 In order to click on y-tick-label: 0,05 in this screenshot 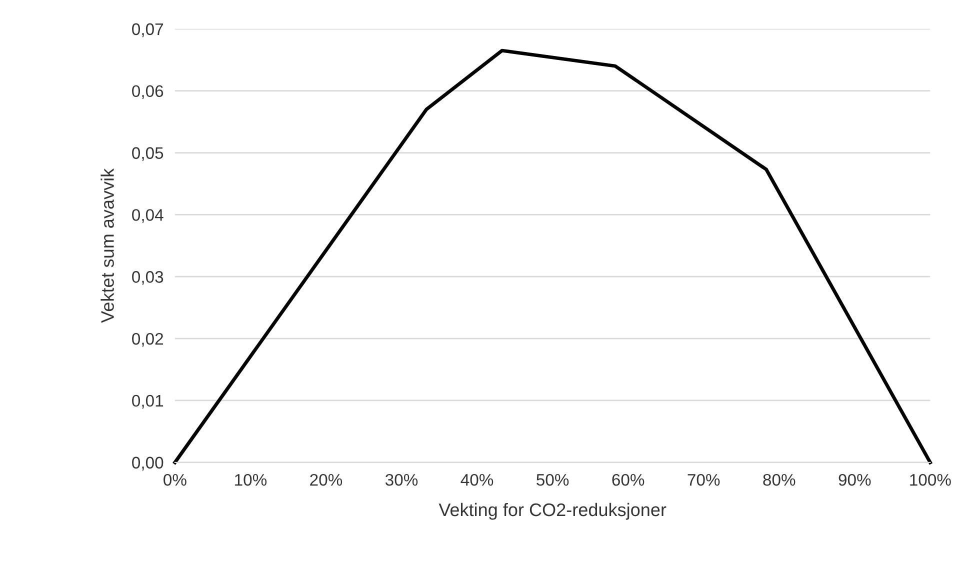, I will do `click(148, 154)`.